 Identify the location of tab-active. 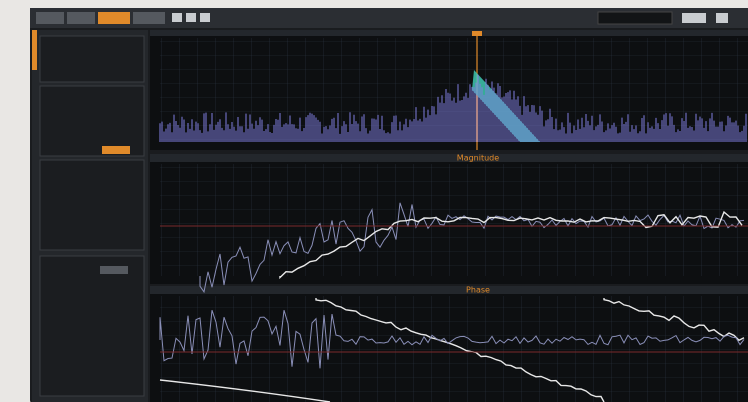
(114, 18).